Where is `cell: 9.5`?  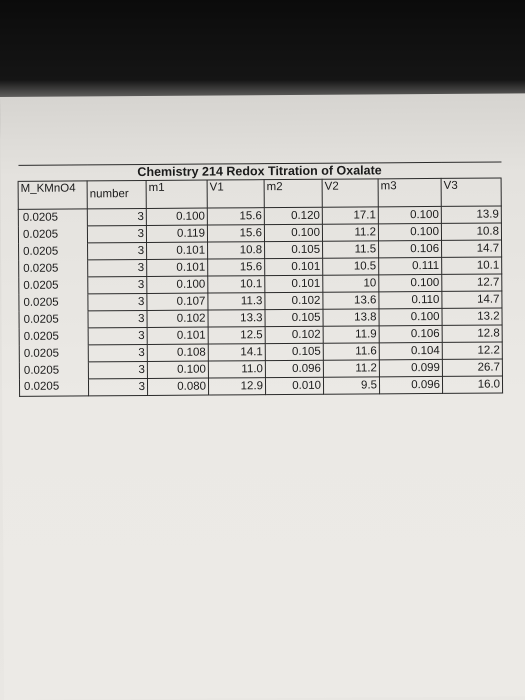 cell: 9.5 is located at coordinates (351, 385).